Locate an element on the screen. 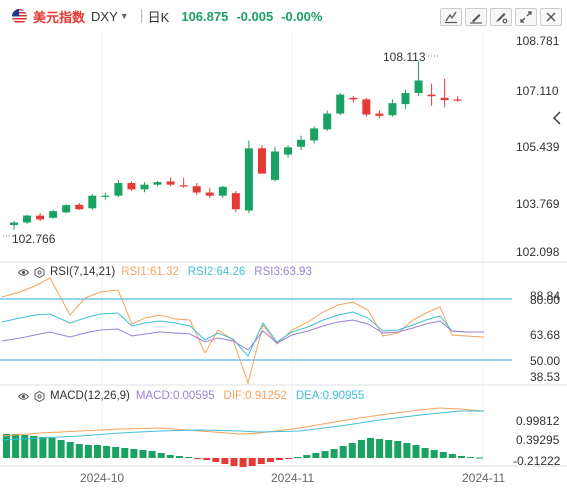 This screenshot has height=488, width=567. macd-tick: -0.21222 is located at coordinates (537, 461).